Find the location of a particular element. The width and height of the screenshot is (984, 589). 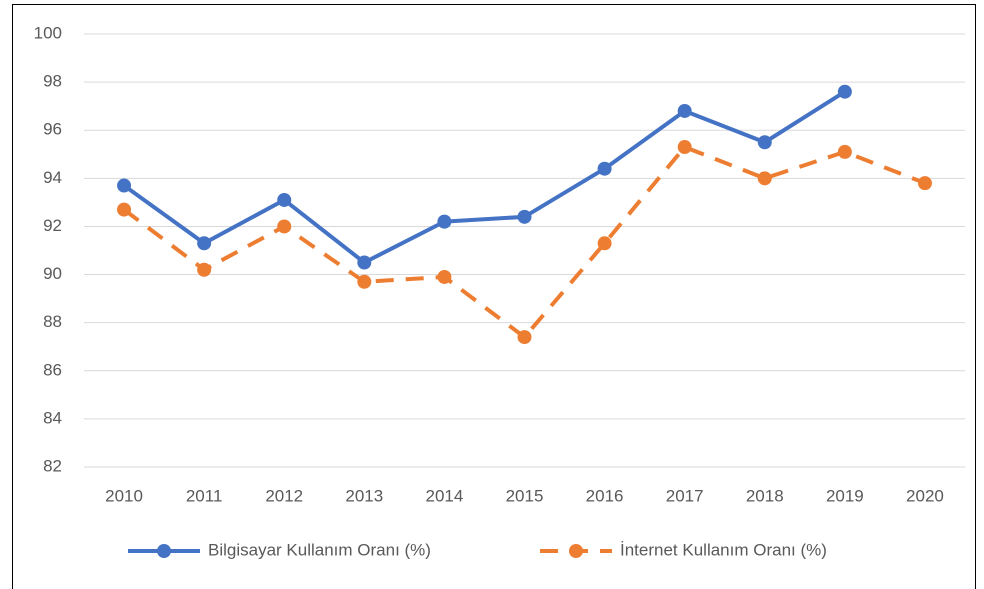

y-tick-label: 98 is located at coordinates (52, 81).